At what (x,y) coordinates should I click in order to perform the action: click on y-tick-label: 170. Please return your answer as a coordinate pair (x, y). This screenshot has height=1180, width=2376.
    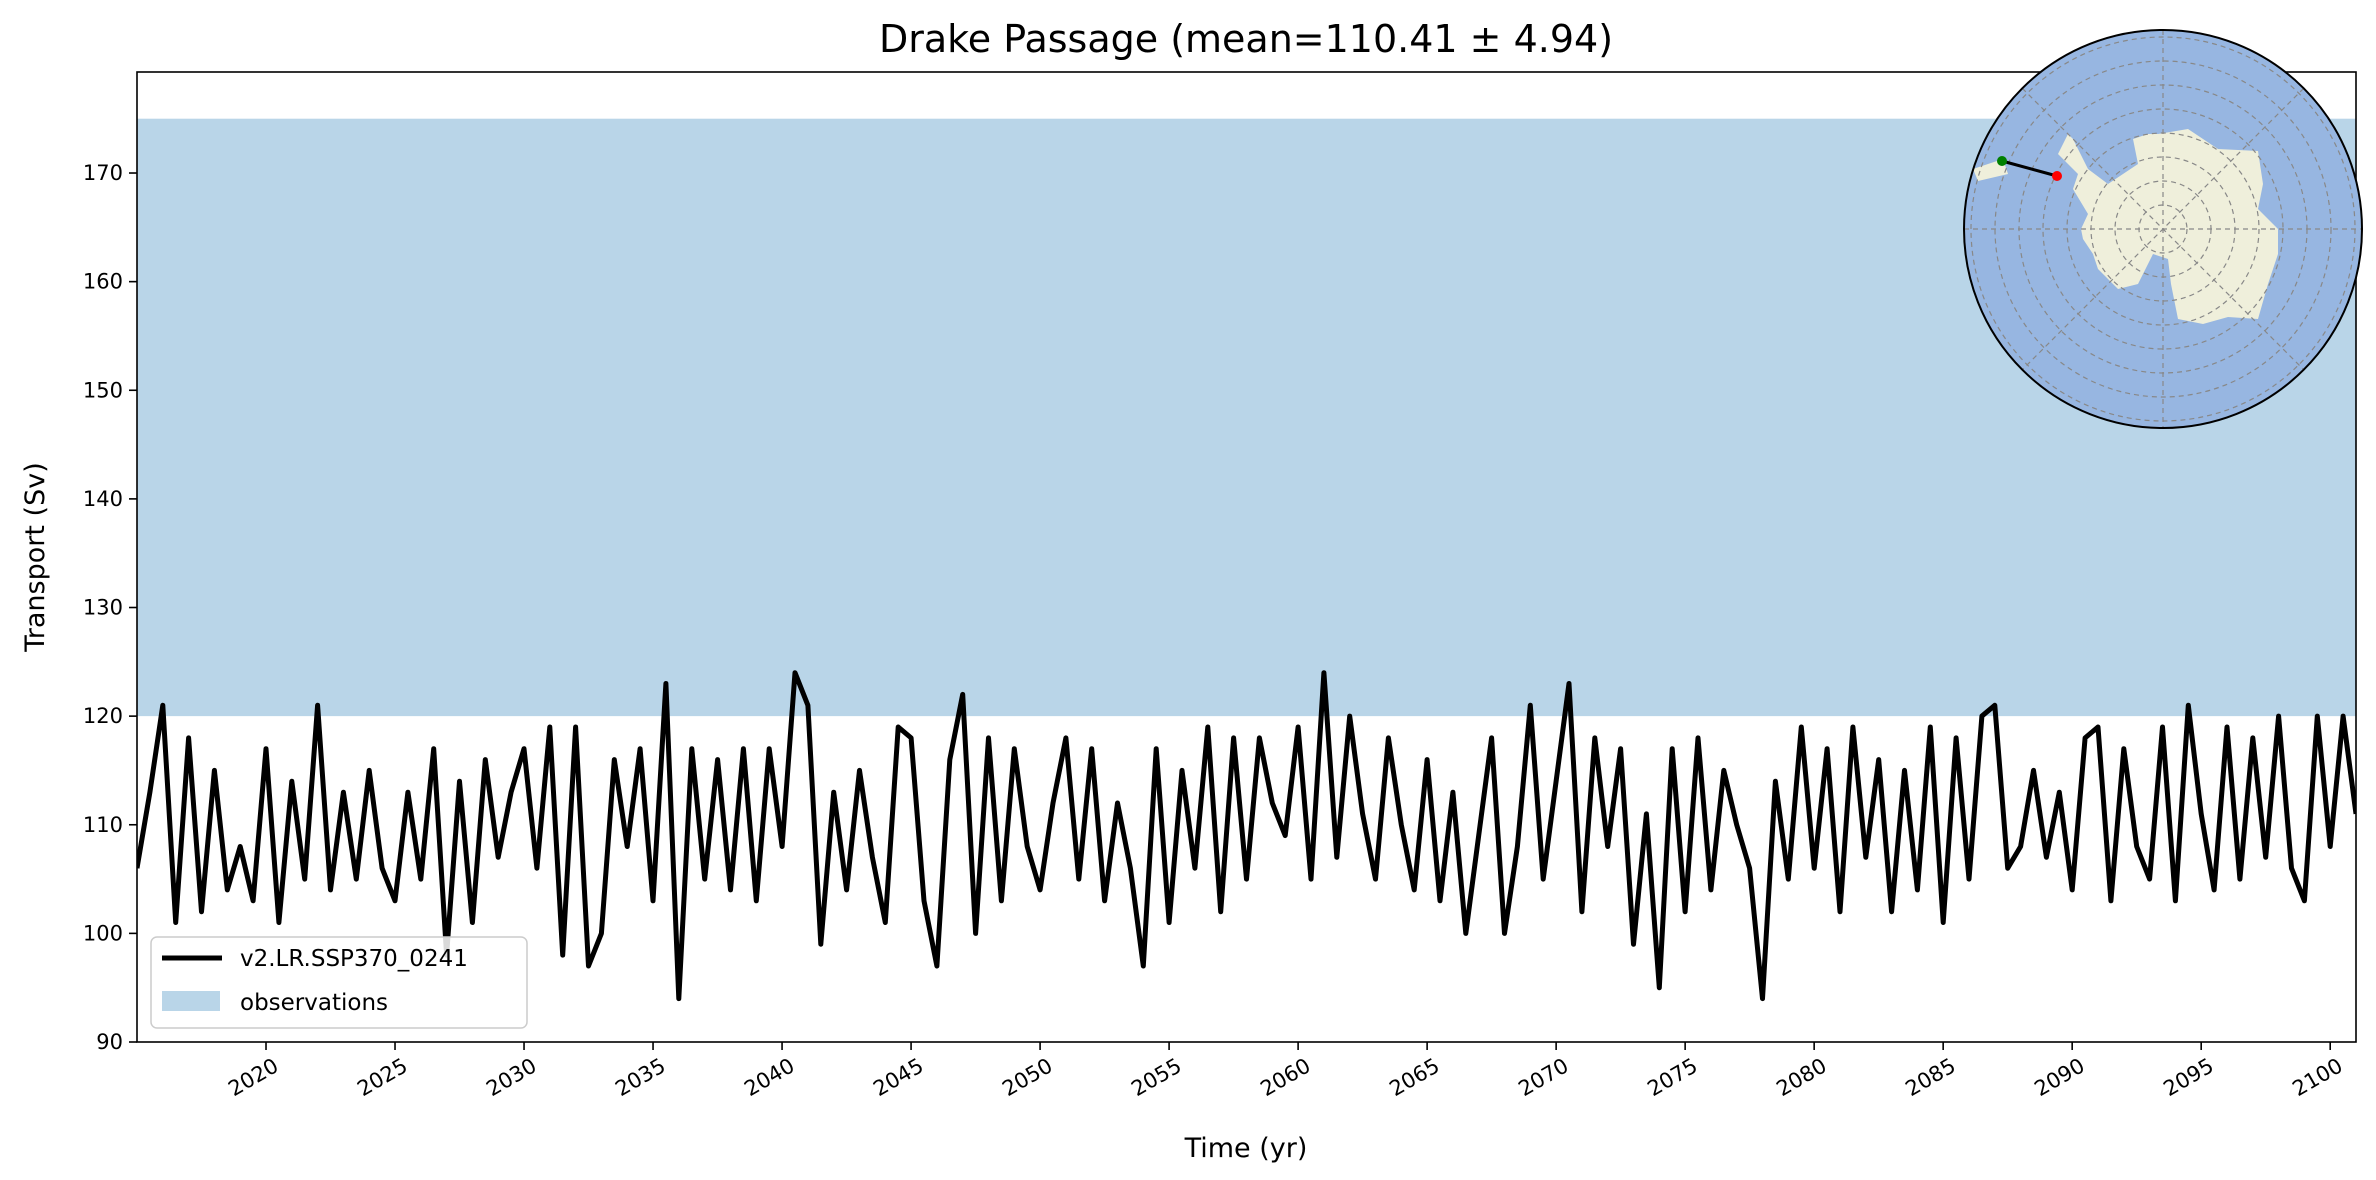
    Looking at the image, I should click on (103, 173).